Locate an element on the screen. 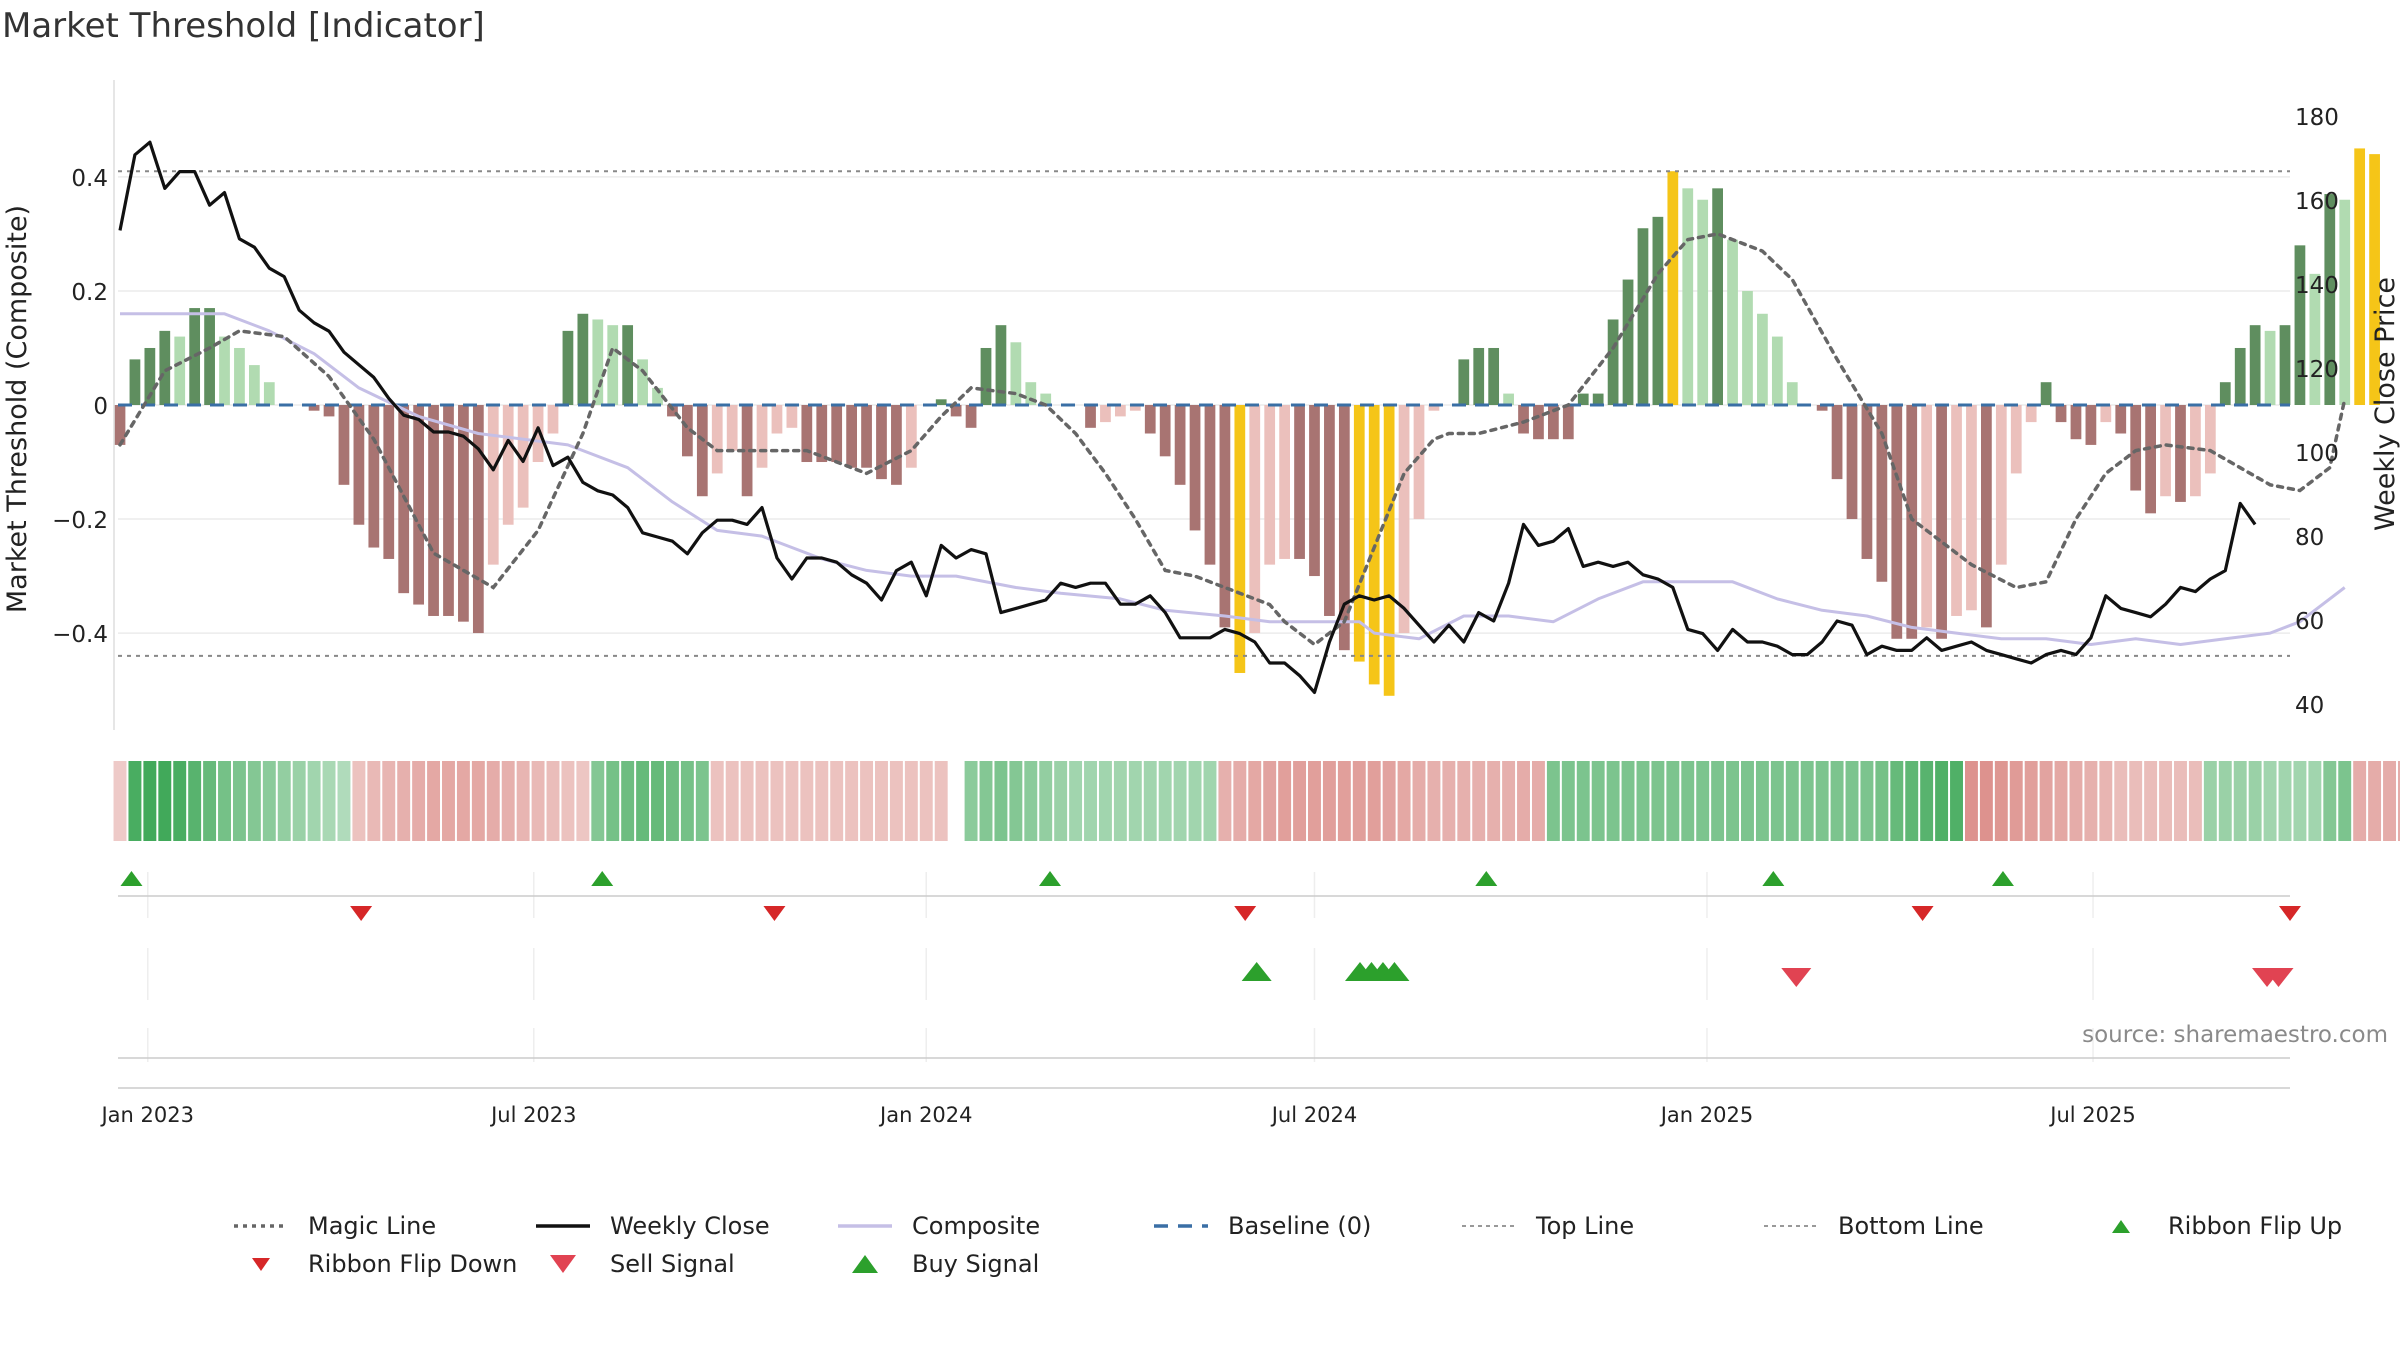 The image size is (2400, 1350). y-axis-label: Market Threshold (Composite) is located at coordinates (17, 409).